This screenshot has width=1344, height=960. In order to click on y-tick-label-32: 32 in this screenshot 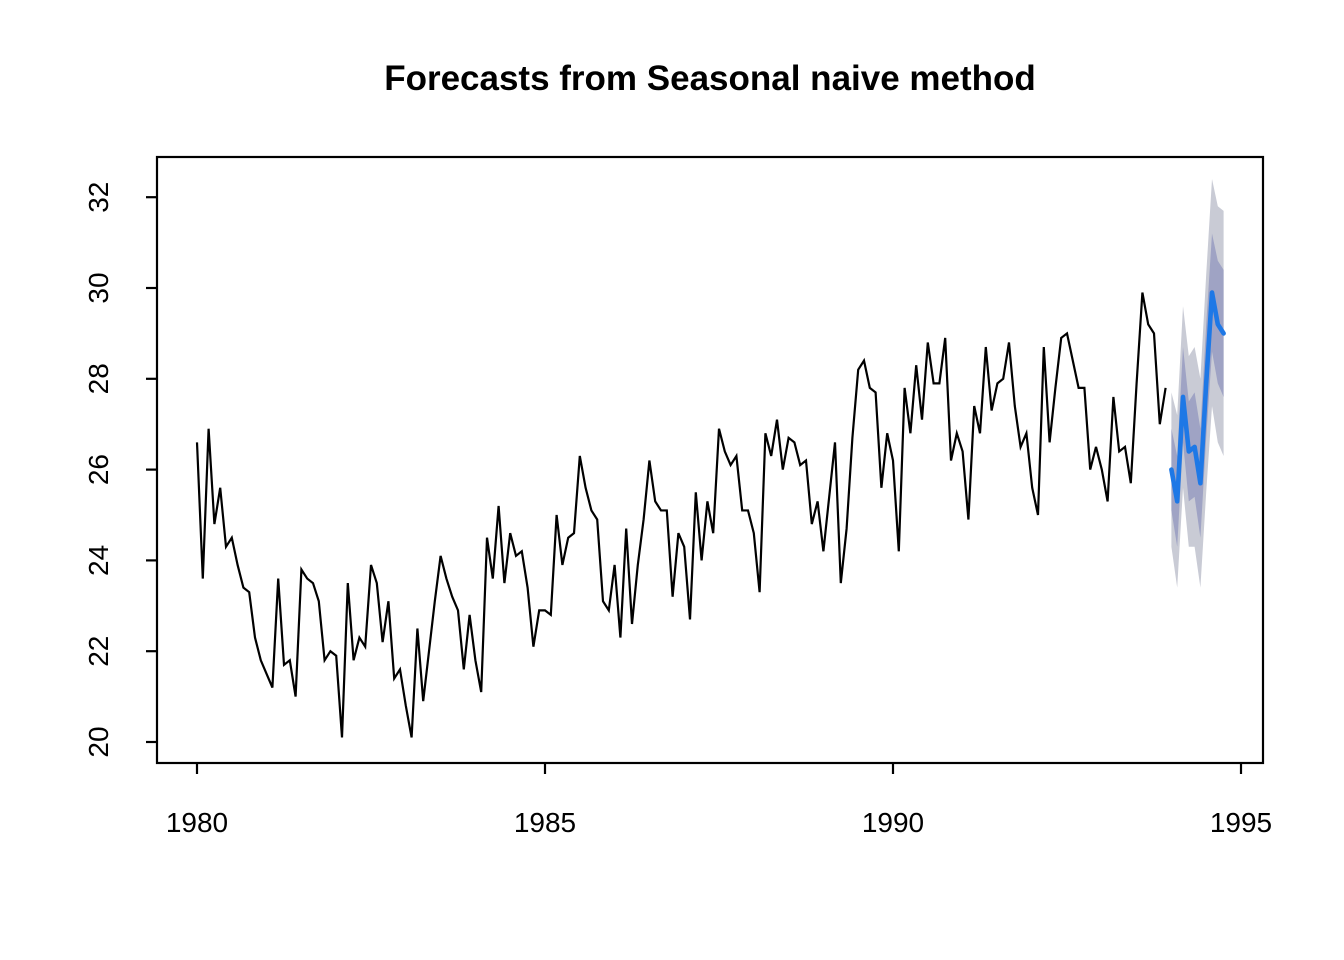, I will do `click(98, 197)`.